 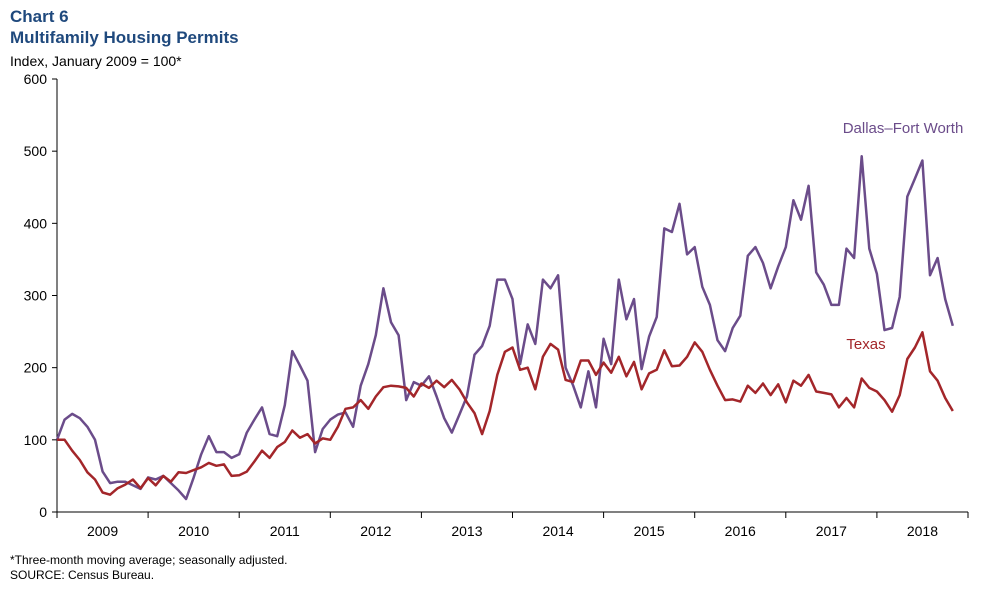 I want to click on x-tick-label: 2011, so click(x=285, y=531).